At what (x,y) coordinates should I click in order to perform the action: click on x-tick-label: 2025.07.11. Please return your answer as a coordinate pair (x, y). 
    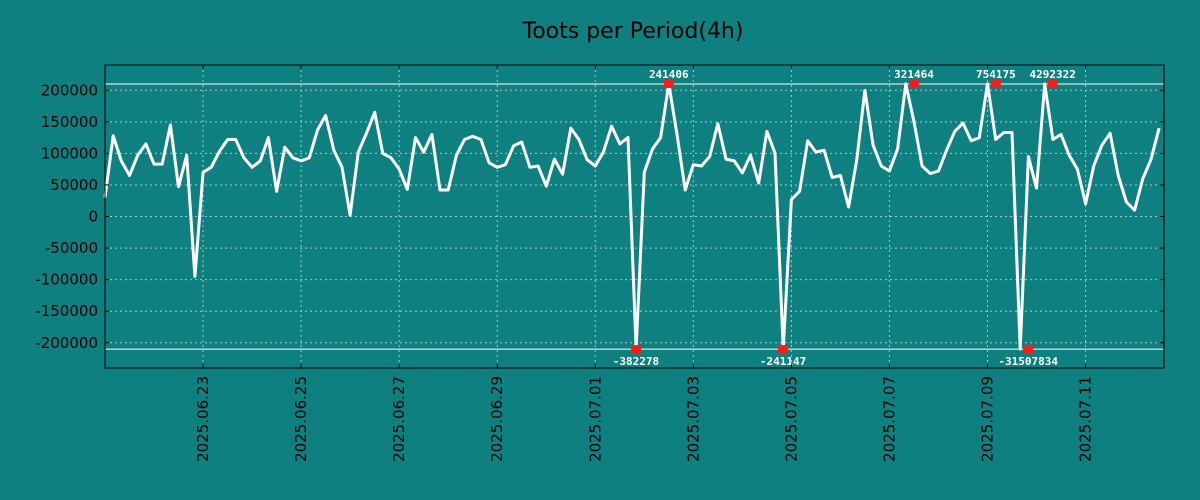
    Looking at the image, I should click on (1086, 419).